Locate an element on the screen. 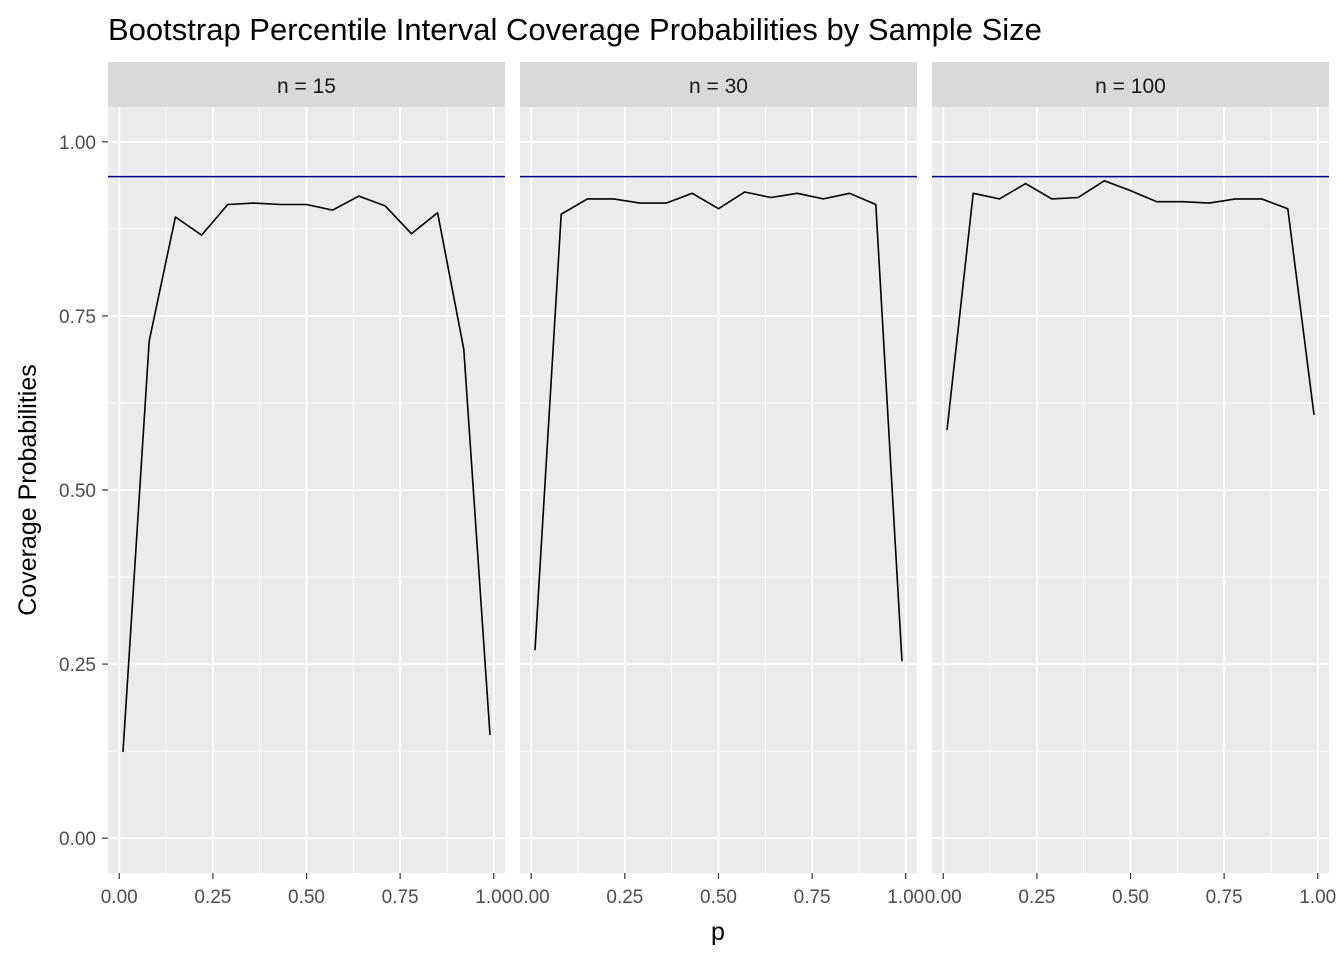 The height and width of the screenshot is (960, 1344). x-axis-title: p is located at coordinates (718, 932).